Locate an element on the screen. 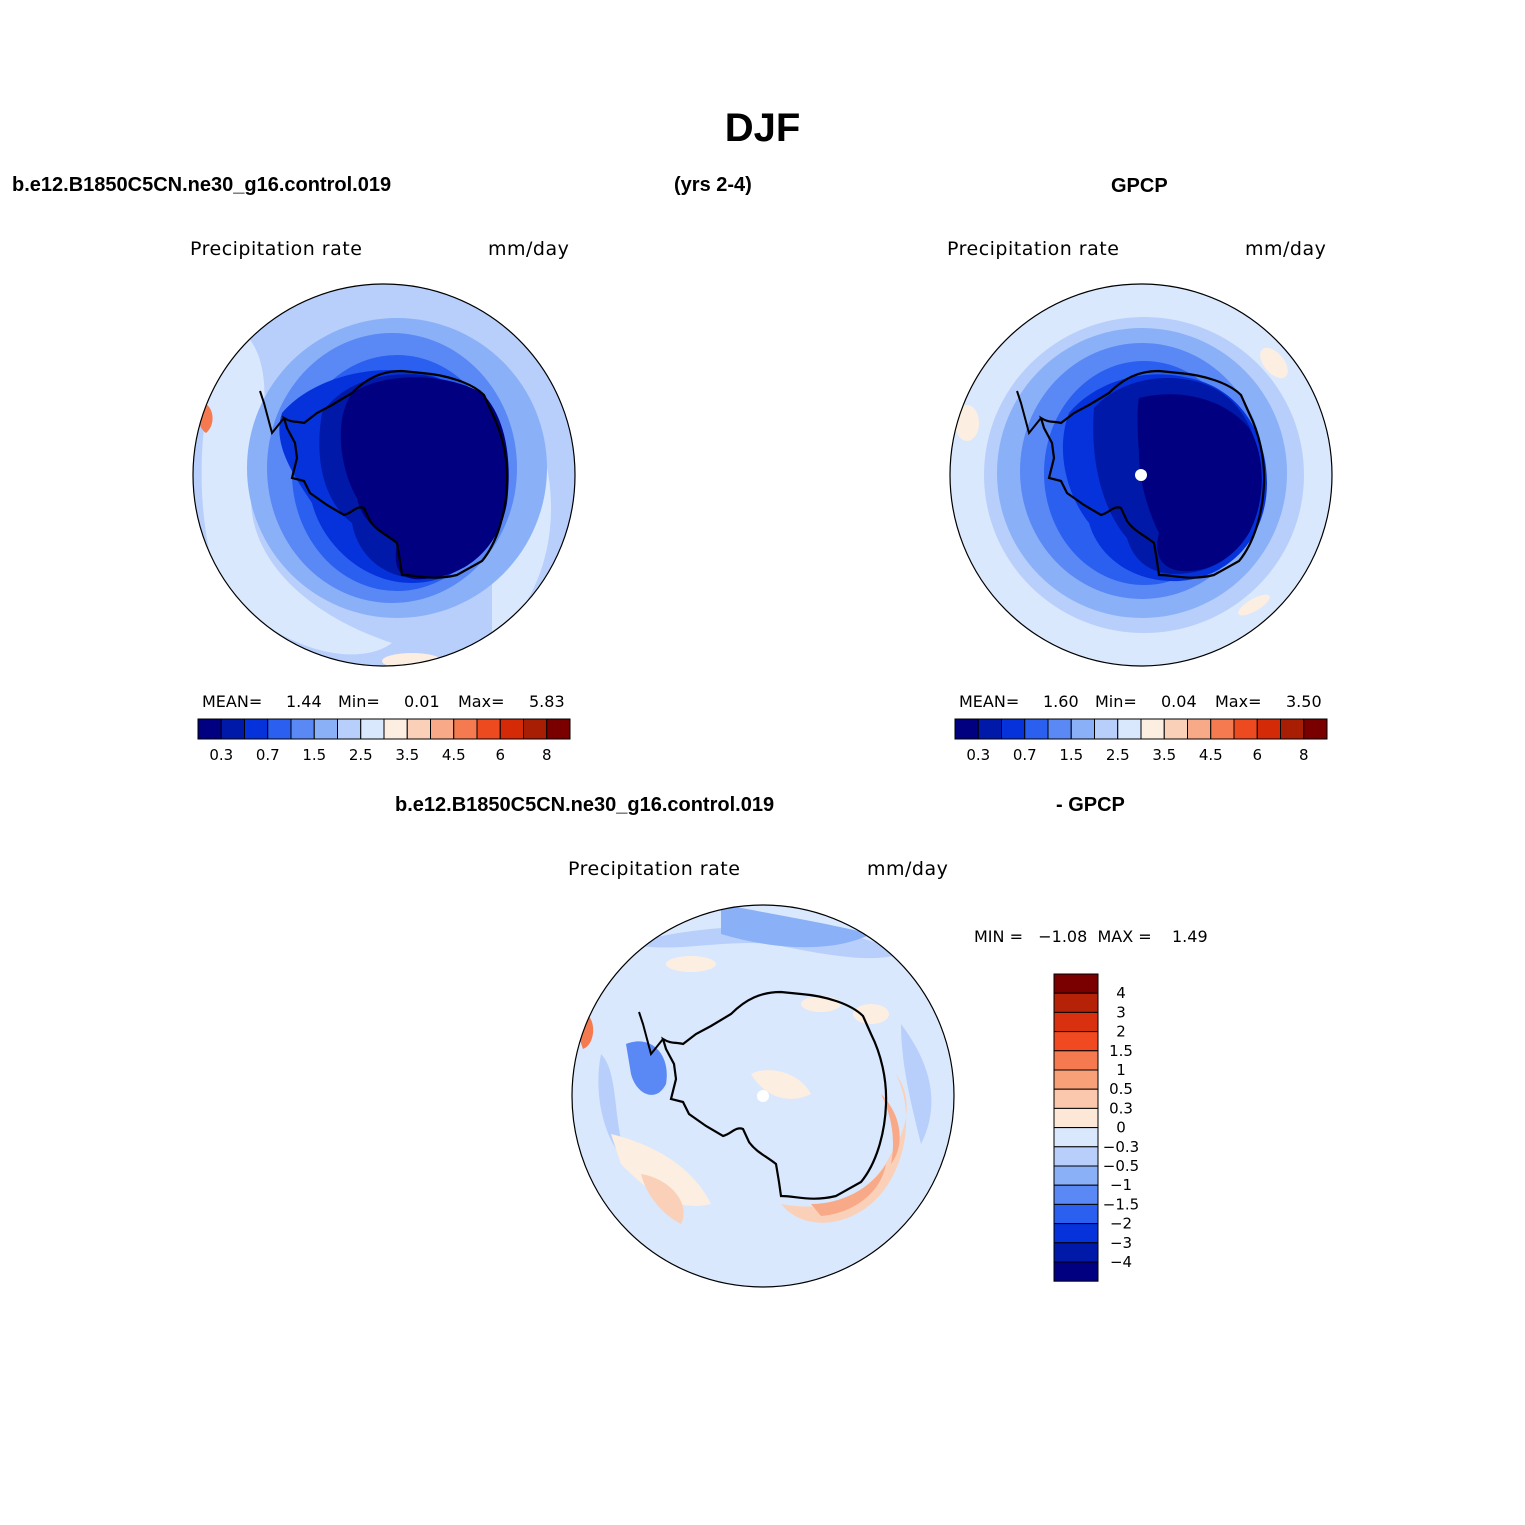 This screenshot has width=1525, height=1525. model-colorbar-tick-label: 4.5 is located at coordinates (454, 755).